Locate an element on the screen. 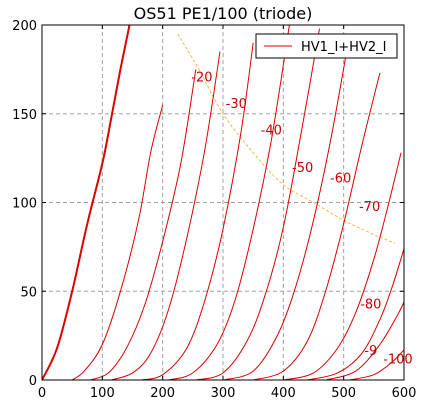  chart-title: OS51 PE1/100 (triode) is located at coordinates (223, 13).